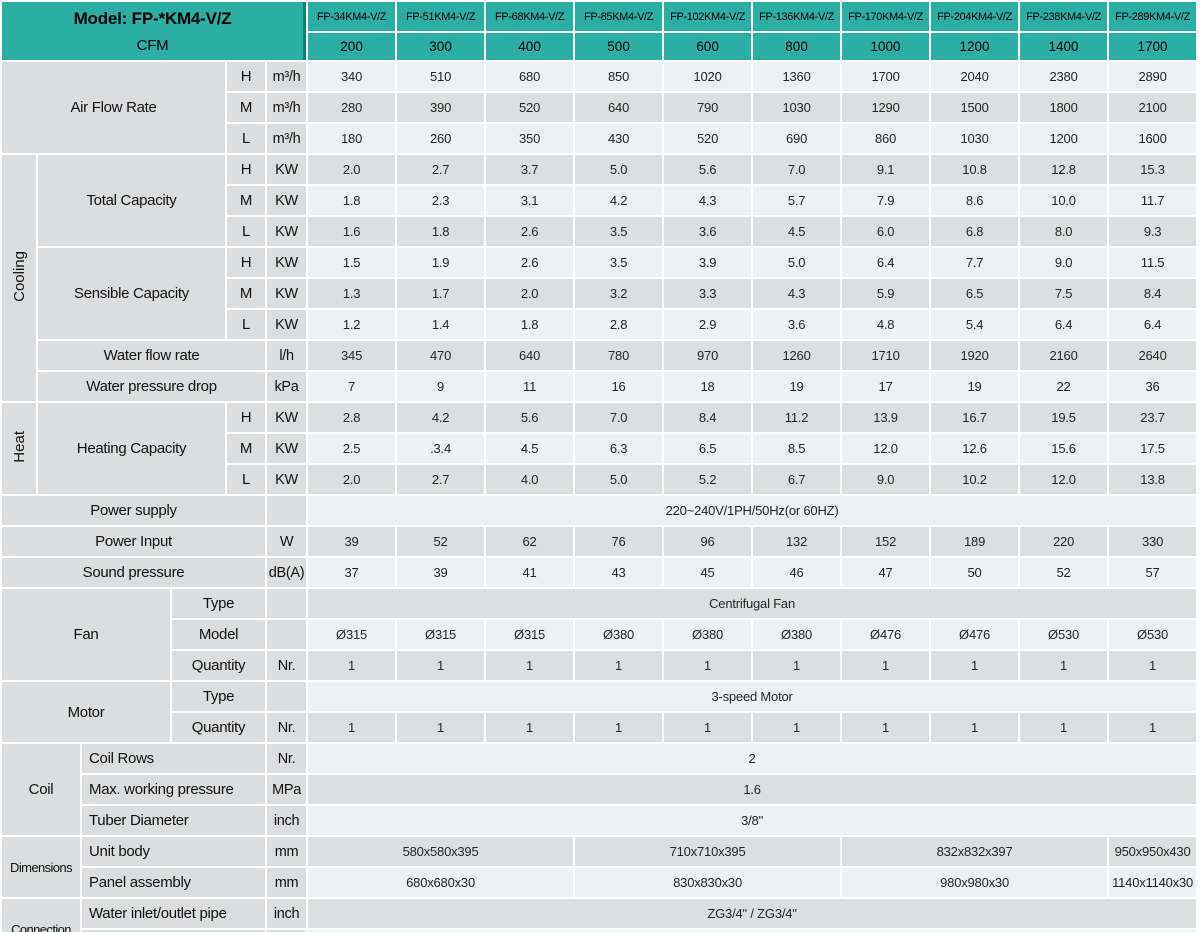  I want to click on unit-cell, so click(287, 696).